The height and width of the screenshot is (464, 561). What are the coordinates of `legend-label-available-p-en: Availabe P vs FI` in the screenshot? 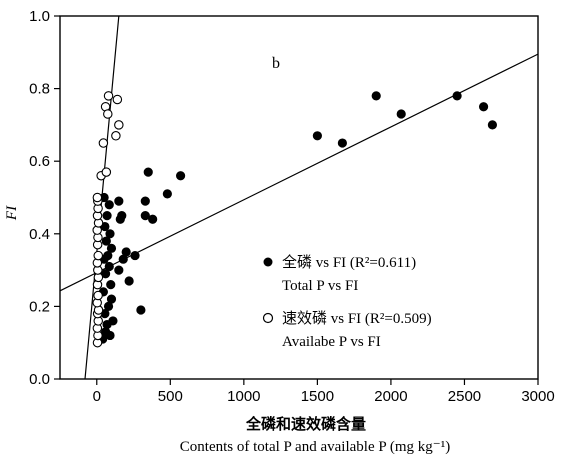 It's located at (331, 342).